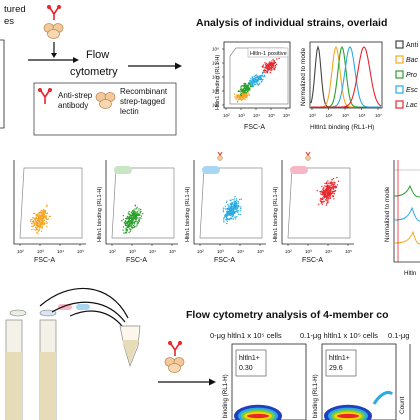  What do you see at coordinates (345, 115) in the screenshot?
I see `hist-x-tick-label: 10⁵` at bounding box center [345, 115].